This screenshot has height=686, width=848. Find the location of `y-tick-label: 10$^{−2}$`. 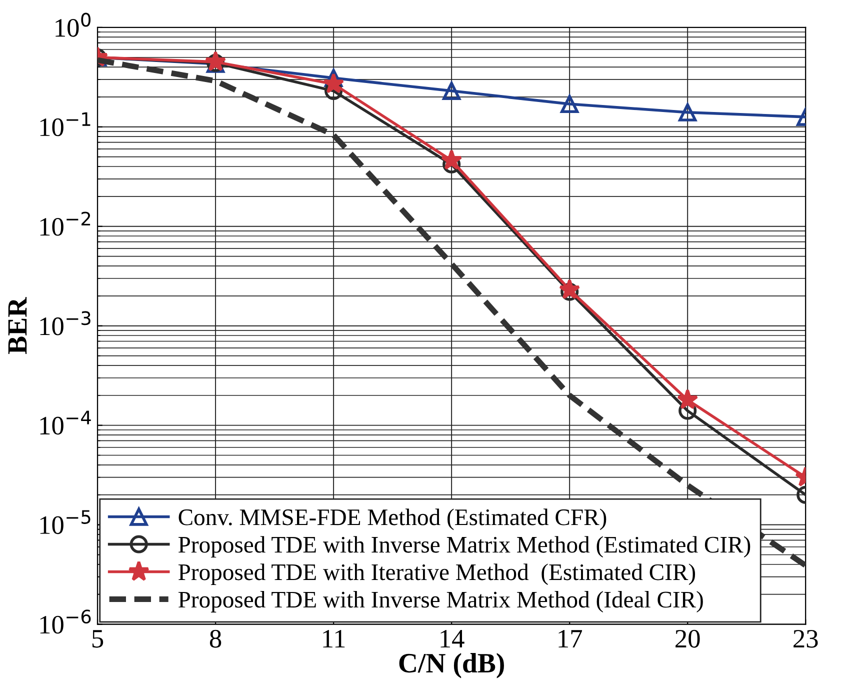

y-tick-label: 10$^{−2}$ is located at coordinates (65, 224).